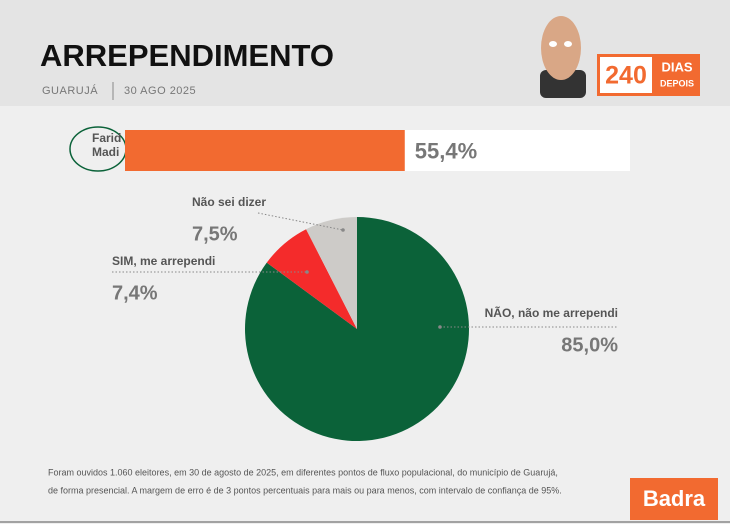  Describe the element at coordinates (107, 145) in the screenshot. I see `bar-category: Farid Madi` at that location.